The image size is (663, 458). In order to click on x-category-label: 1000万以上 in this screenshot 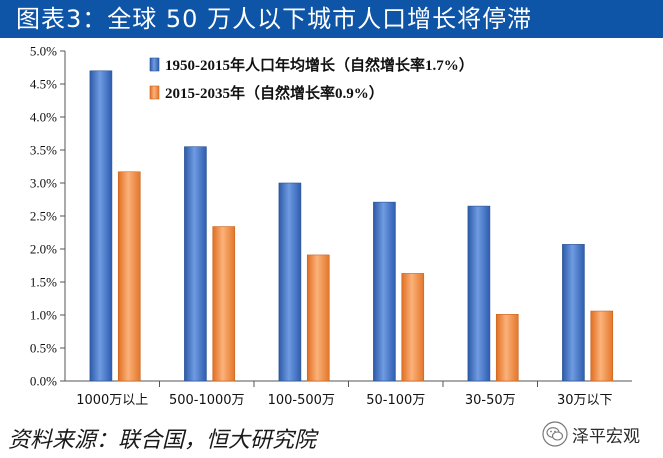, I will do `click(112, 400)`.